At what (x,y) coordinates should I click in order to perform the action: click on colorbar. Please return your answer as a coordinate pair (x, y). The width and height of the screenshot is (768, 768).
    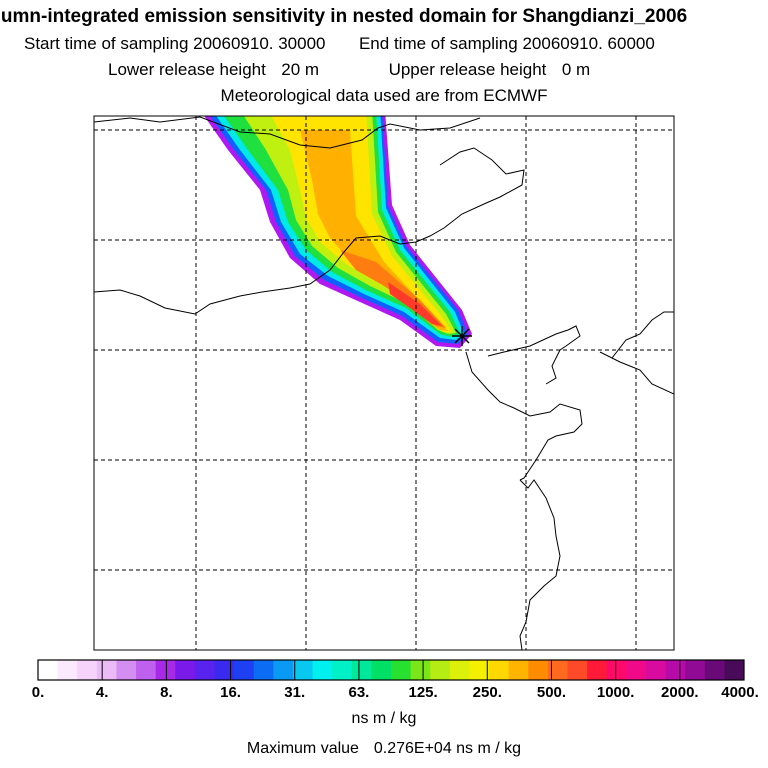
    Looking at the image, I should click on (391, 670).